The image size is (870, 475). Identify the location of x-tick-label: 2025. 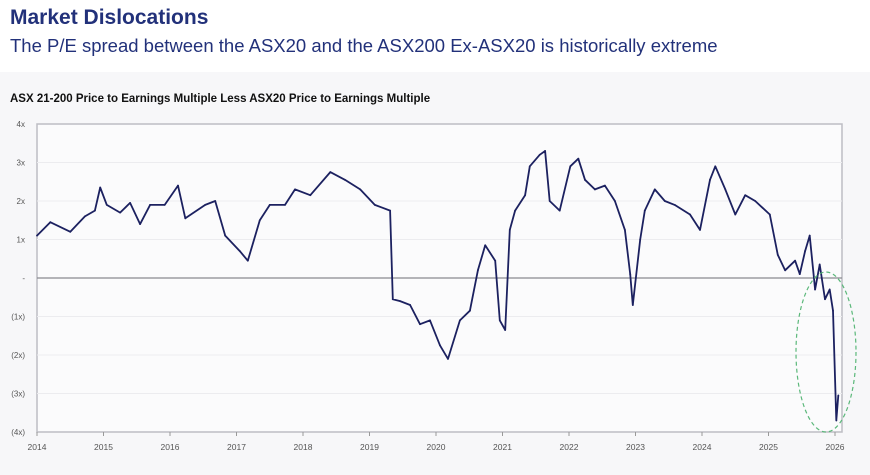
(768, 447).